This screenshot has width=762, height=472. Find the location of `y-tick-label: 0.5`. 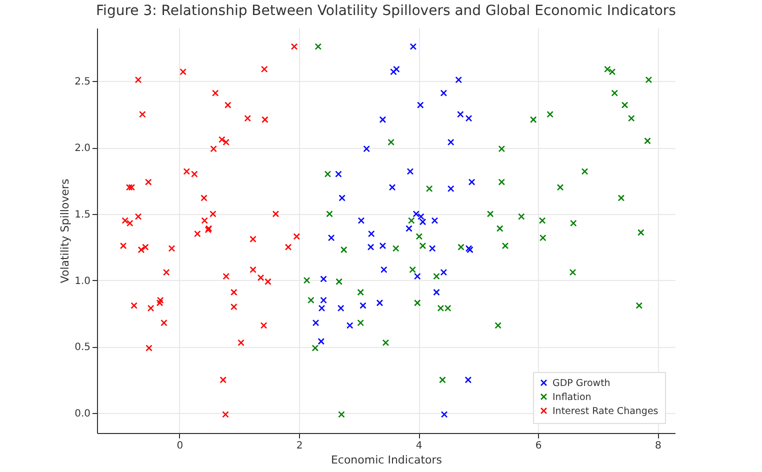

y-tick-label: 0.5 is located at coordinates (82, 348).